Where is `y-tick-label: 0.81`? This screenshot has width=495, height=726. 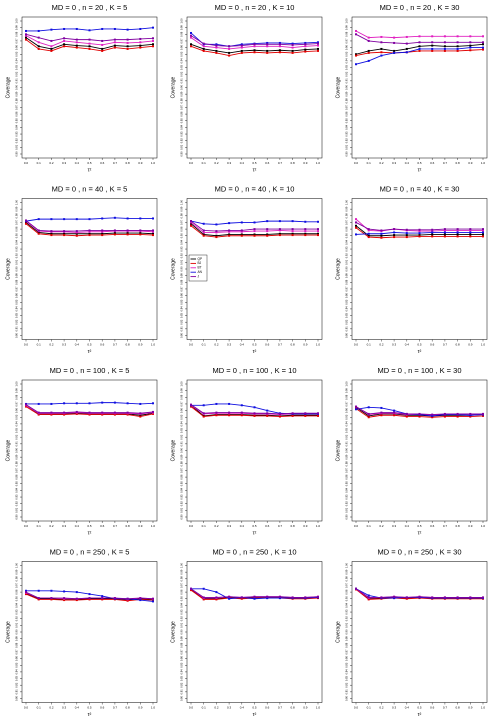 y-tick-label: 0.81 is located at coordinates (347, 147).